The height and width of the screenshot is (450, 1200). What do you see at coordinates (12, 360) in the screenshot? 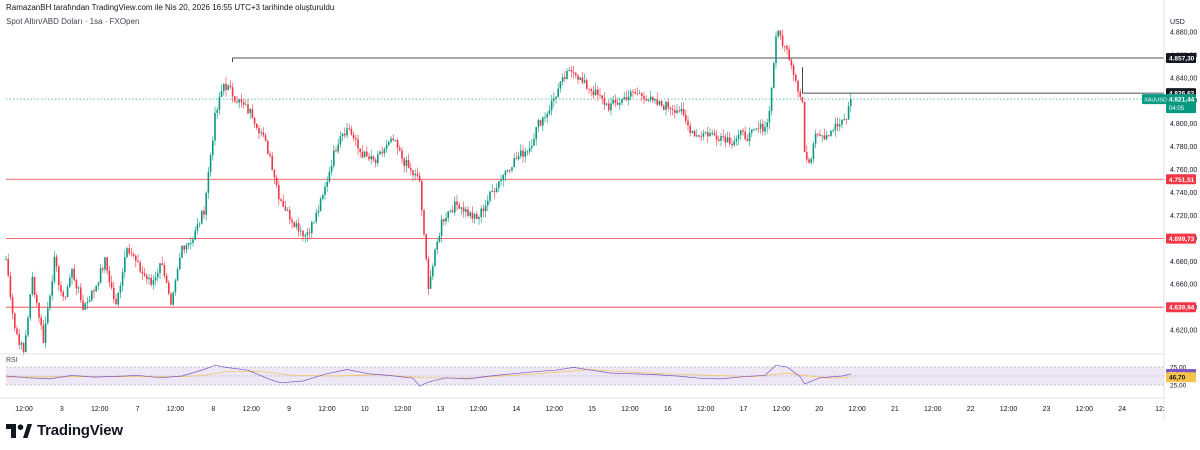
I see `rsi-indicator-label: RSI` at bounding box center [12, 360].